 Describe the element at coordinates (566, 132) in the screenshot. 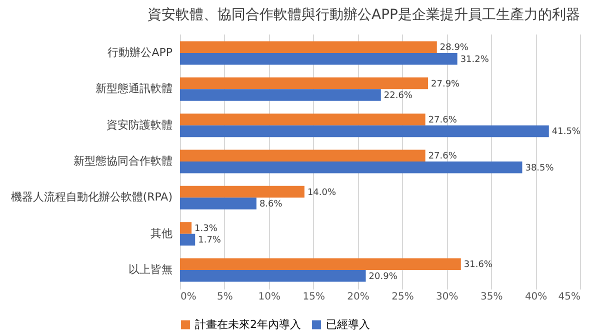

I see `data-label: 41.5%` at that location.